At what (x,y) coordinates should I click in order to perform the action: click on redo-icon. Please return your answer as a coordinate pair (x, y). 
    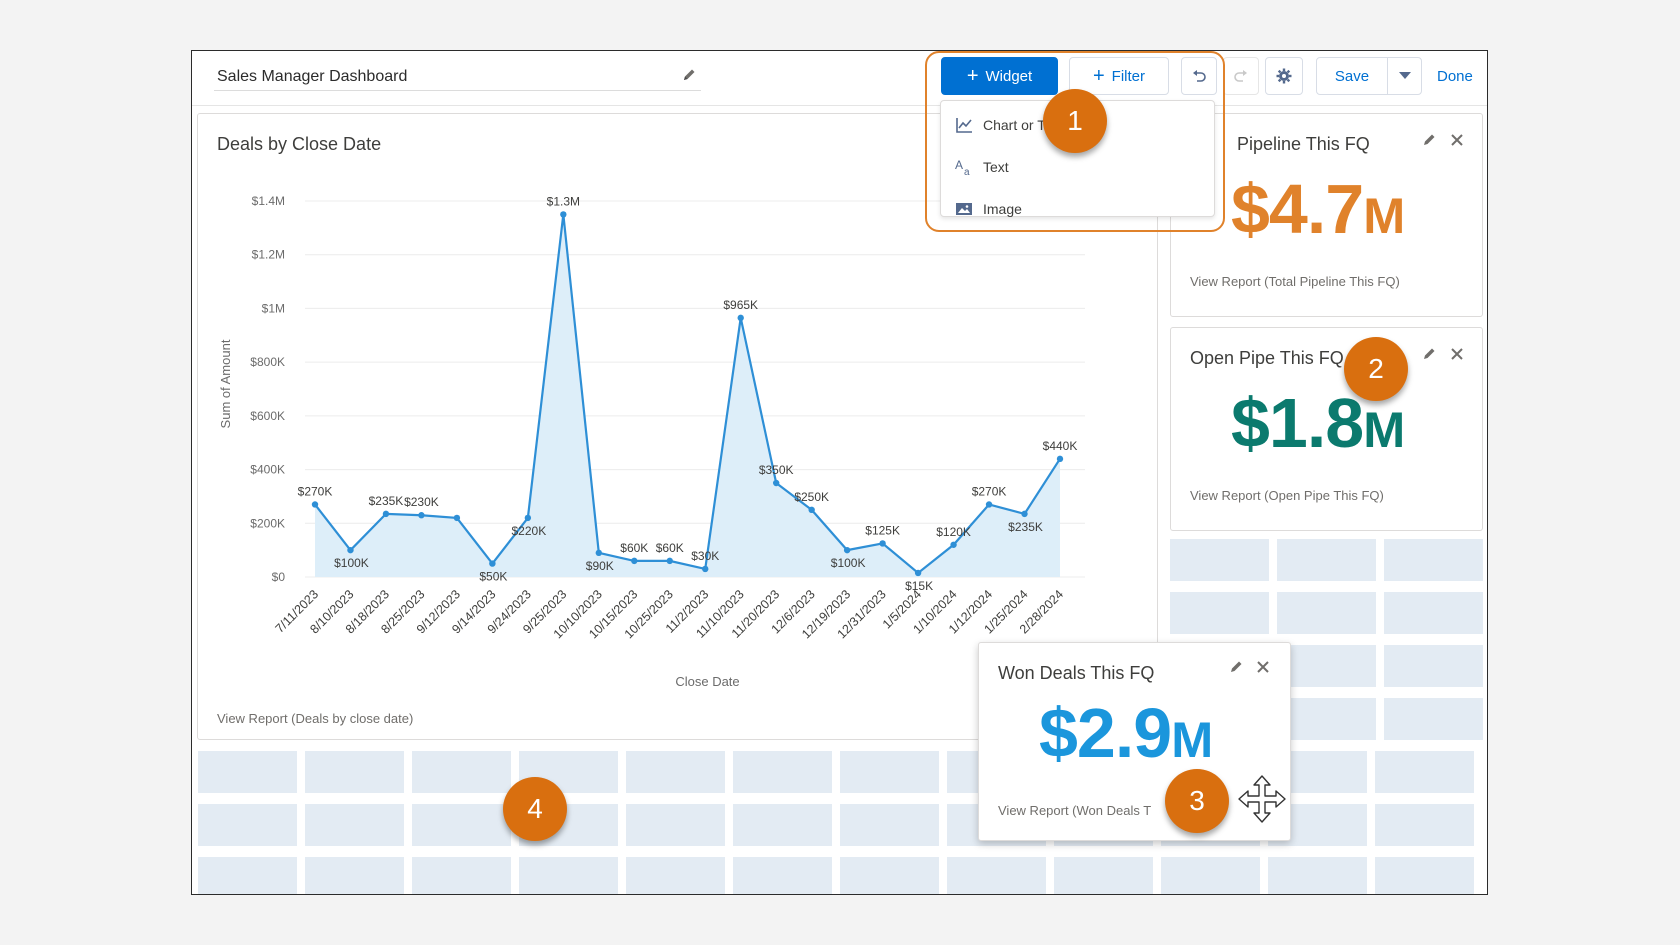
    Looking at the image, I should click on (1240, 76).